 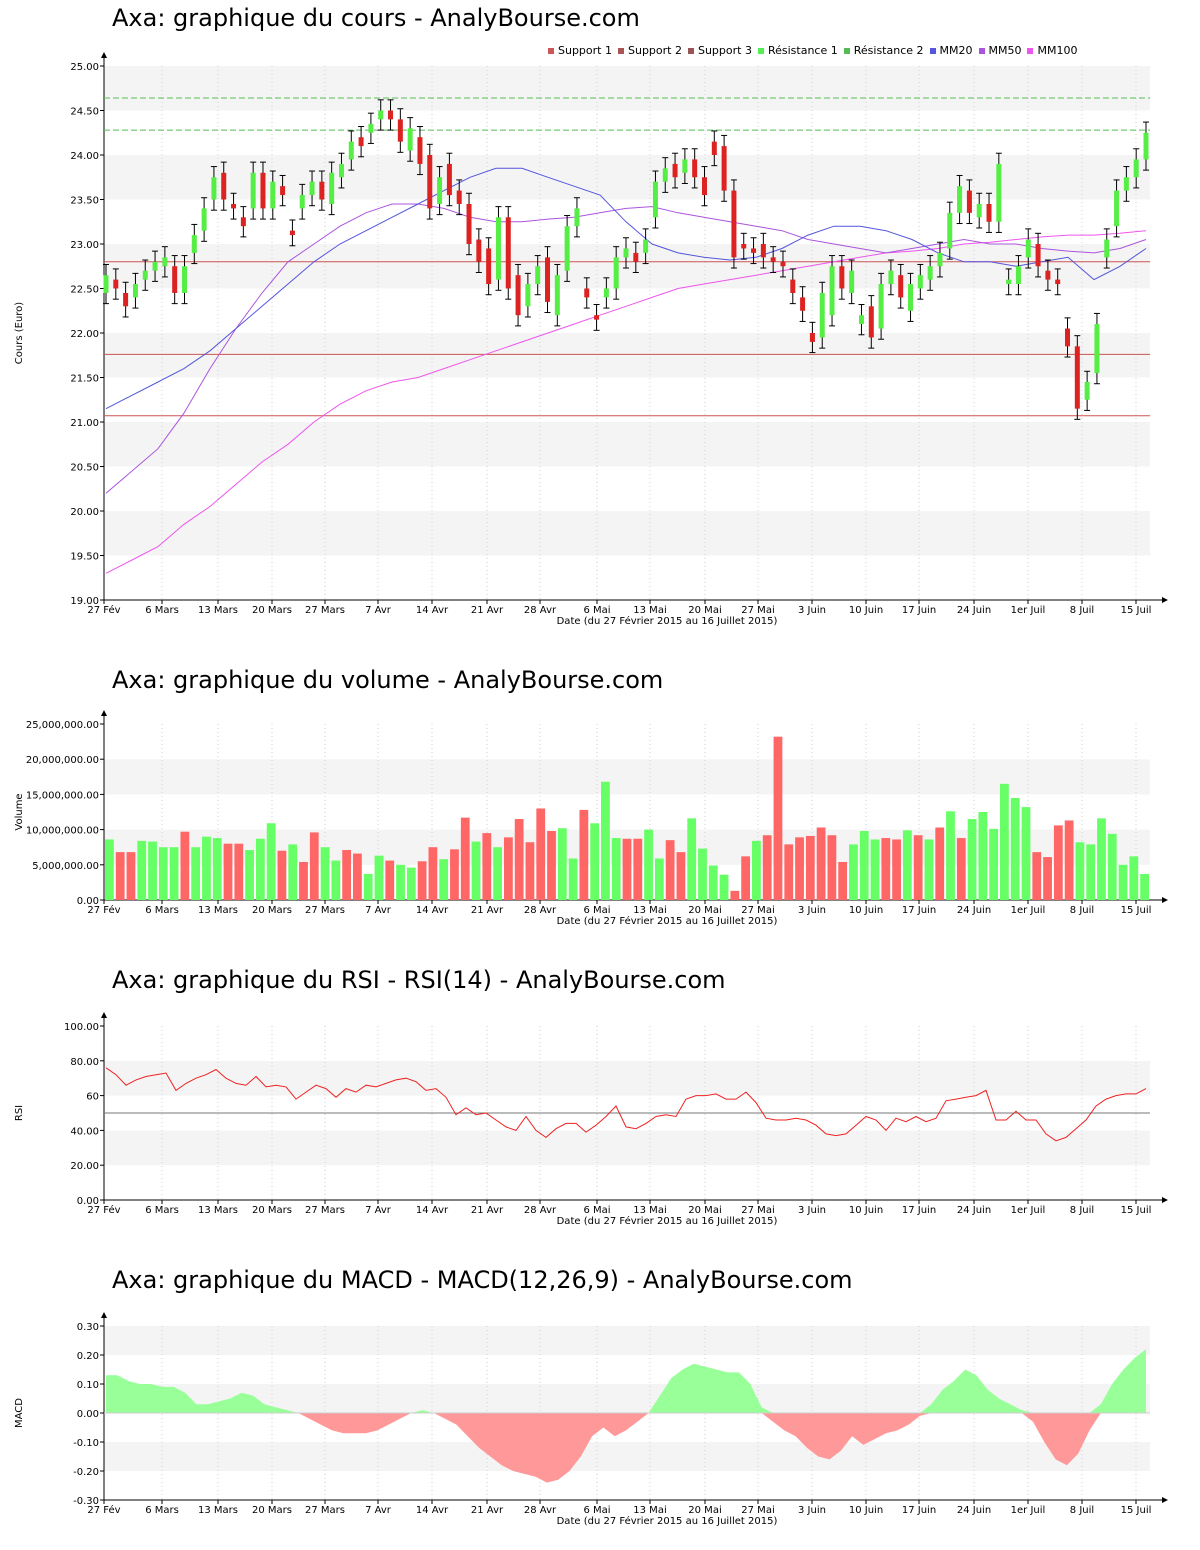 I want to click on y-tick-label: 5,000,000.00, so click(x=65, y=866).